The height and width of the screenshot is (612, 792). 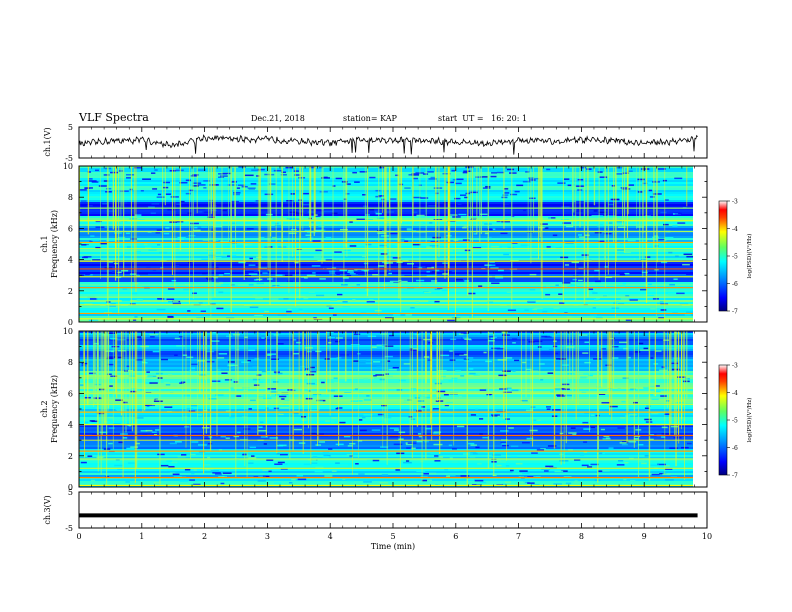 I want to click on ch2-colorbar-gradient, so click(x=723, y=420).